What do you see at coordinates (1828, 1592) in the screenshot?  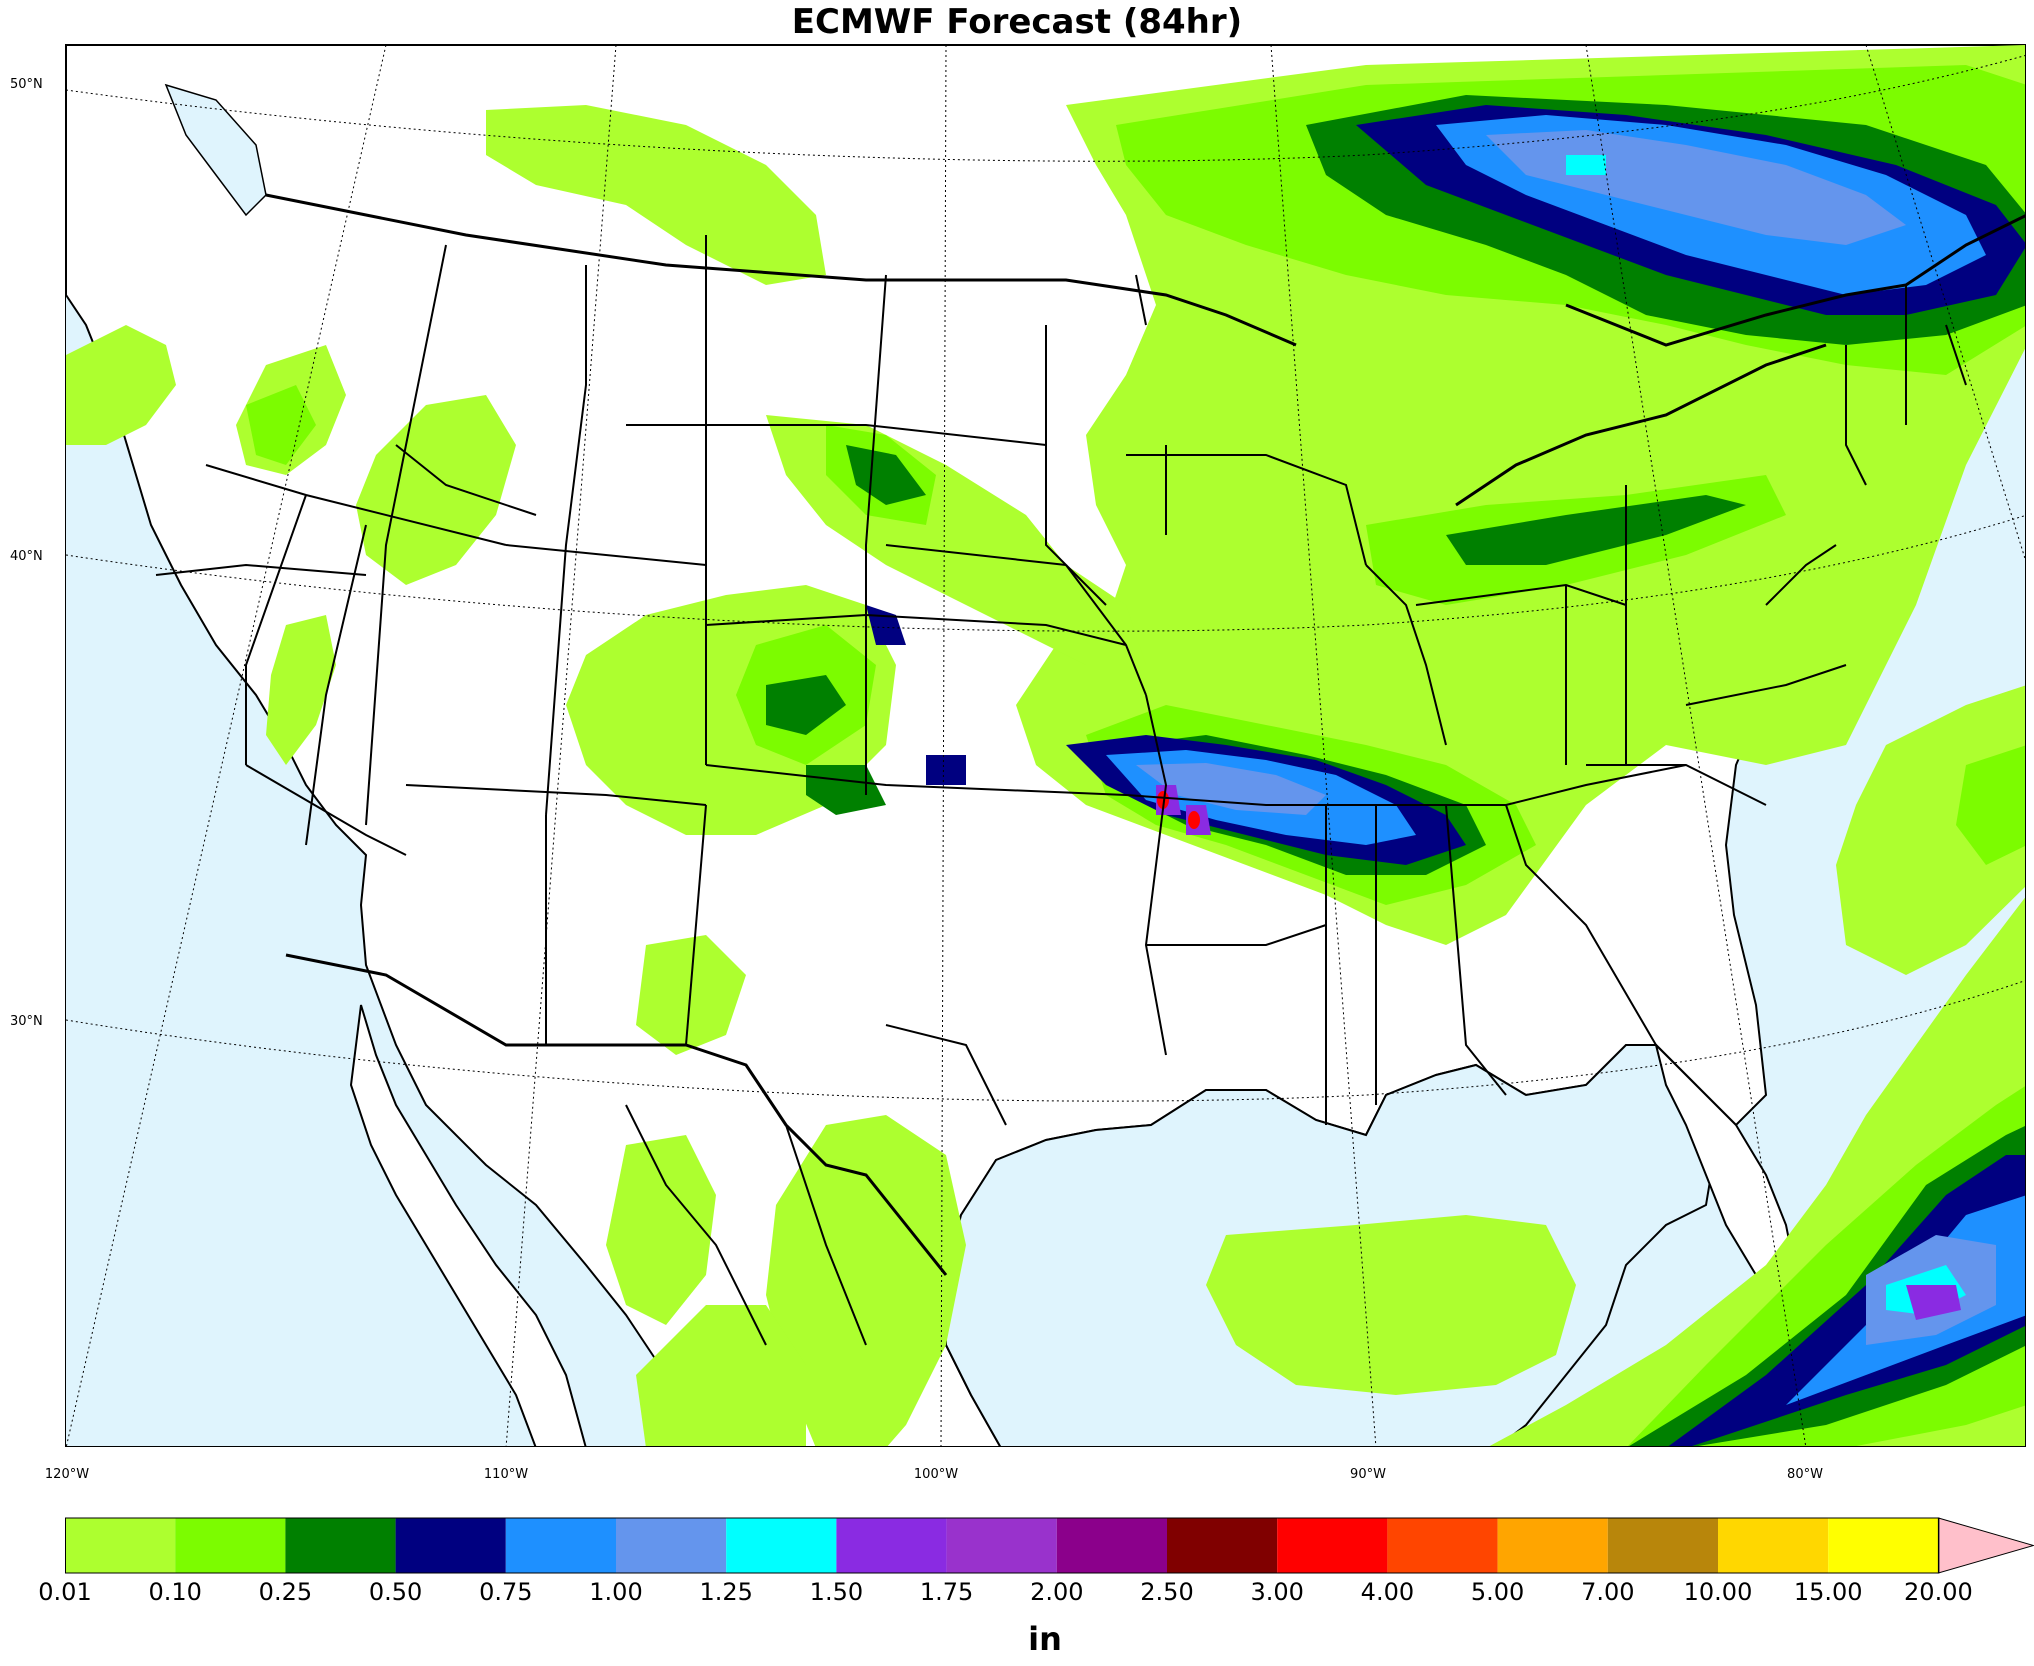 I see `colorbar-tick-label: 15.00` at bounding box center [1828, 1592].